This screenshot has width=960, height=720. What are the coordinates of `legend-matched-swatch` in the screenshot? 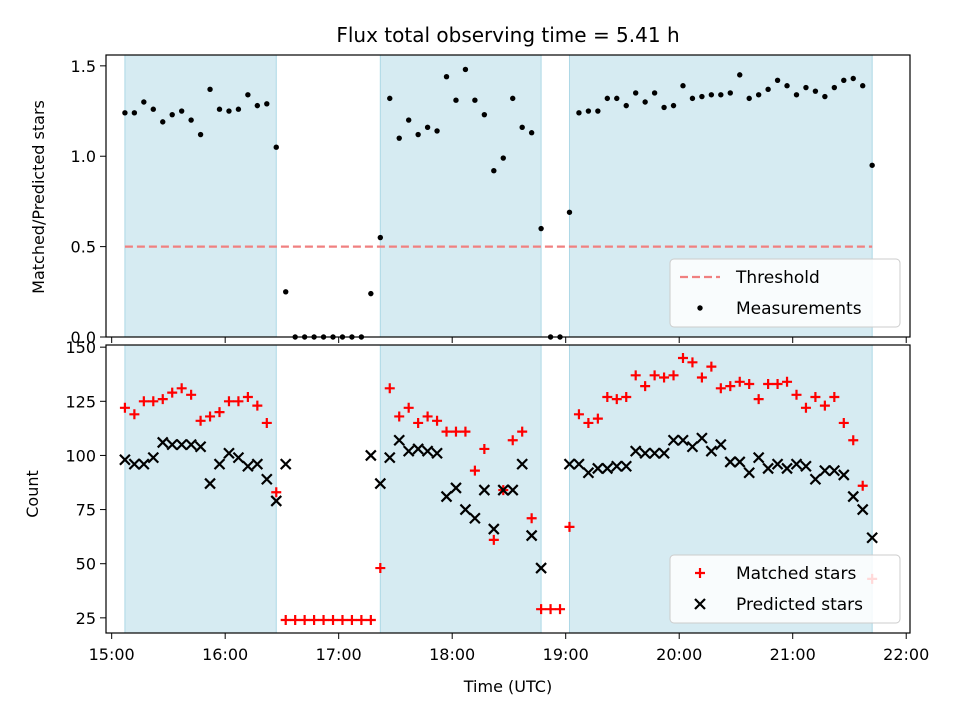 It's located at (700, 573).